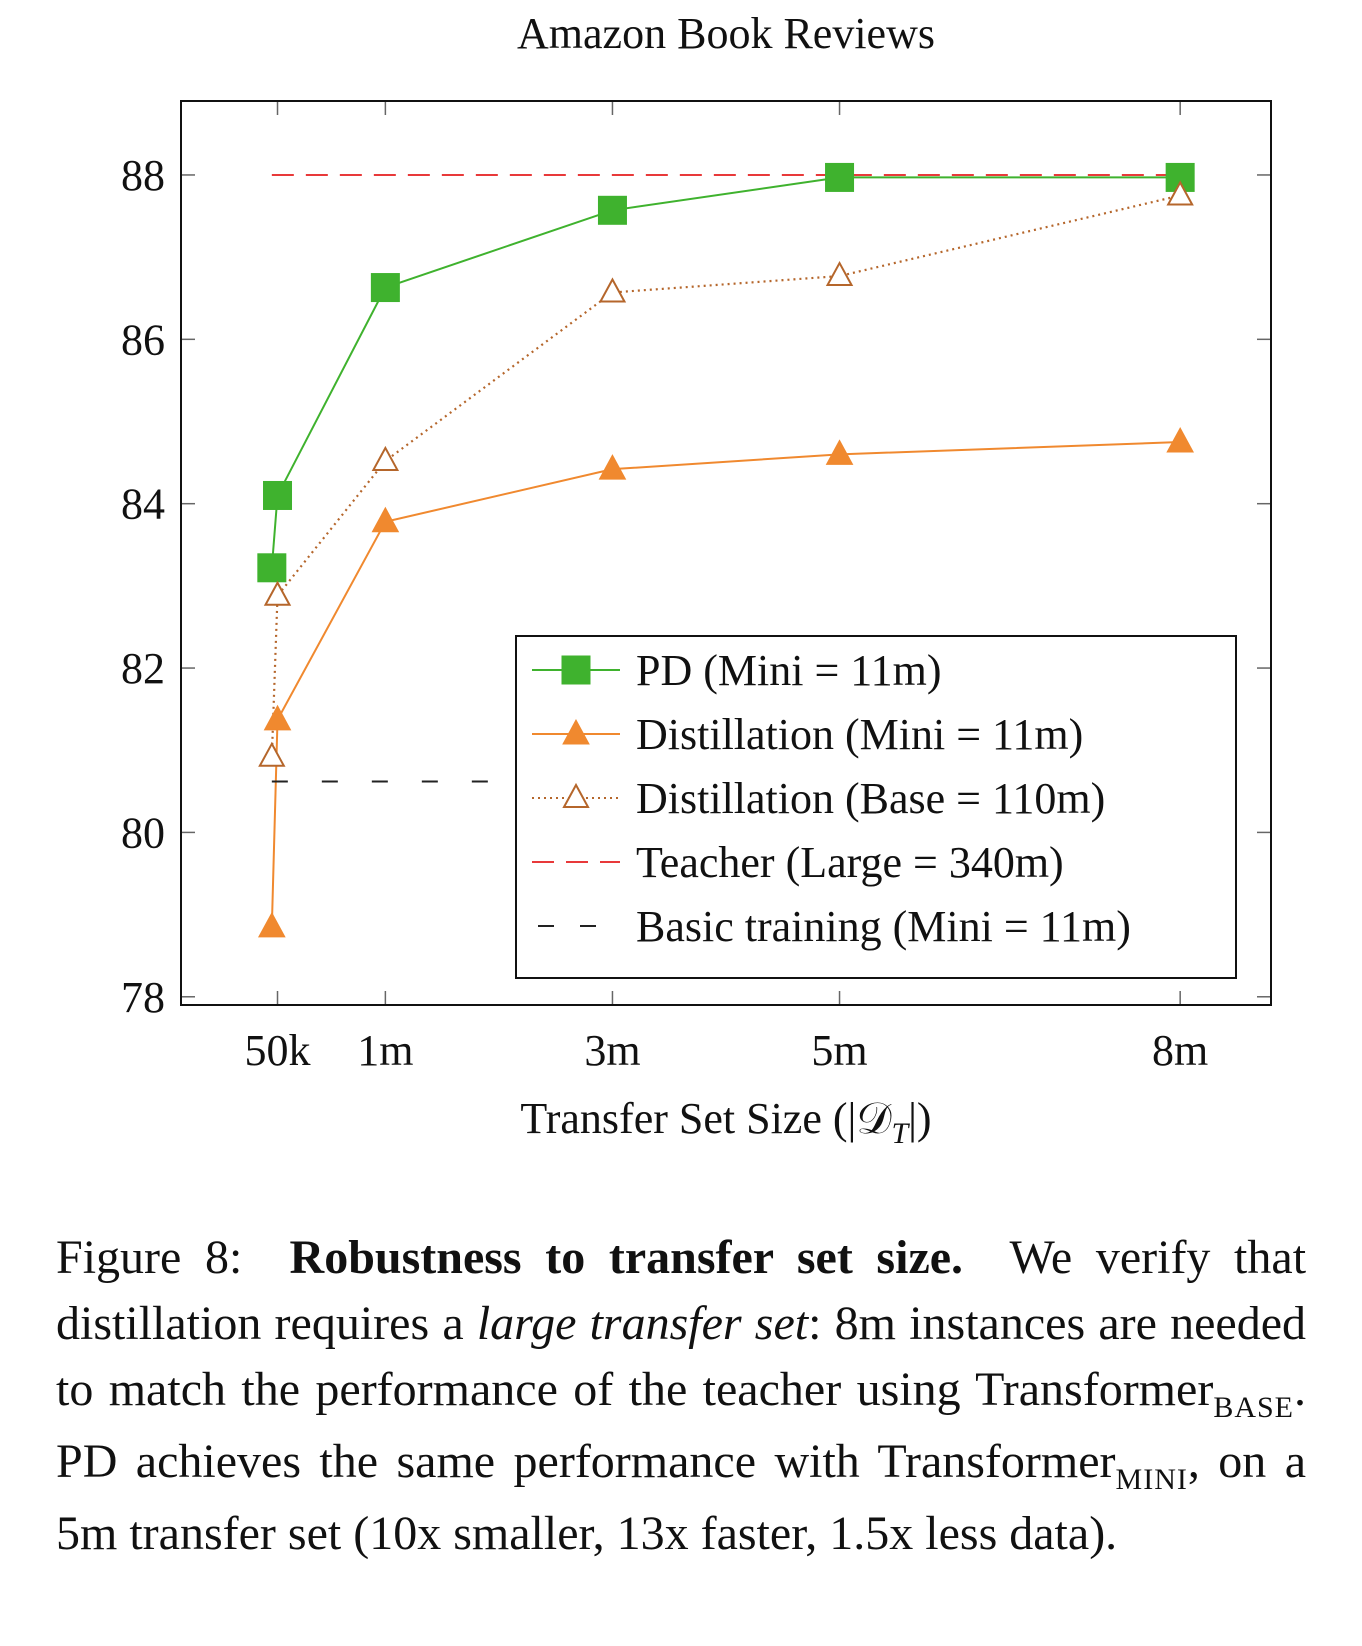 The width and height of the screenshot is (1362, 1646). Describe the element at coordinates (143, 668) in the screenshot. I see `y-tick-label-2: 82` at that location.